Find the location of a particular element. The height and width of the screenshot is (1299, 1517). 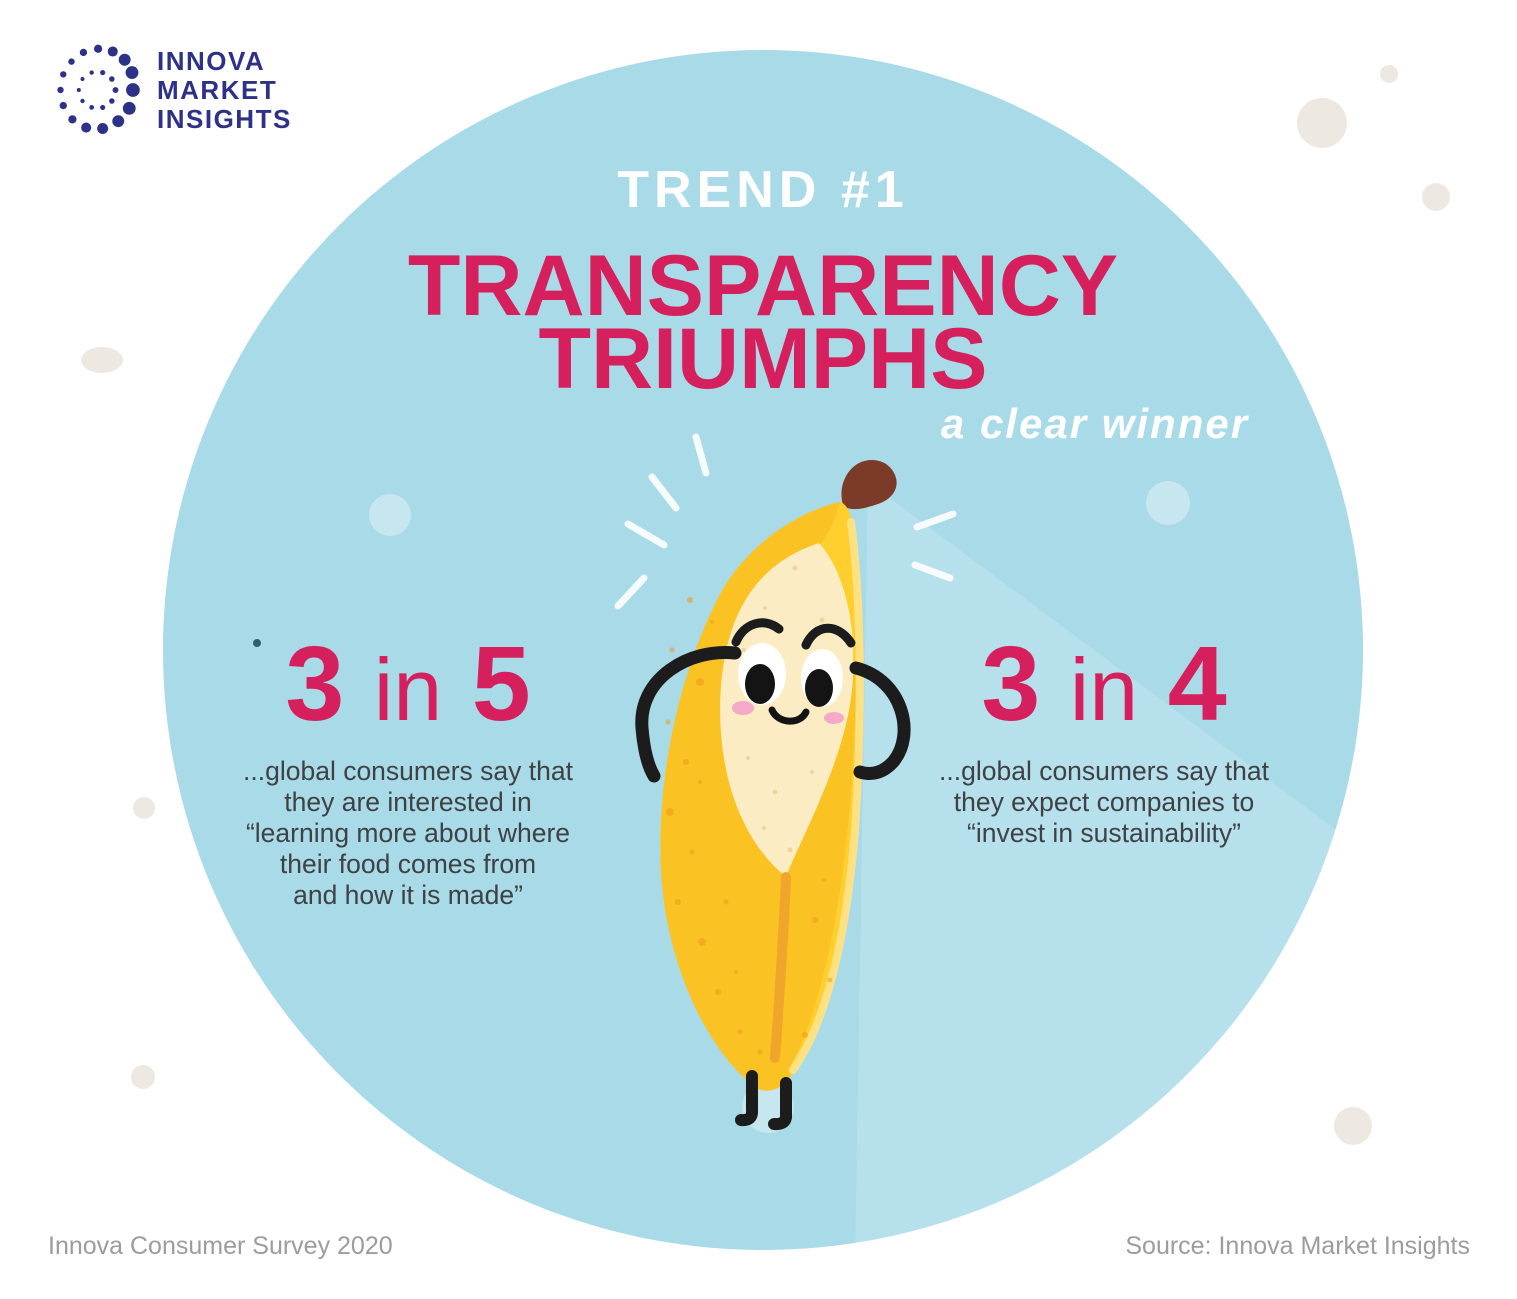

banana-flesh-speckles is located at coordinates (783, 709).